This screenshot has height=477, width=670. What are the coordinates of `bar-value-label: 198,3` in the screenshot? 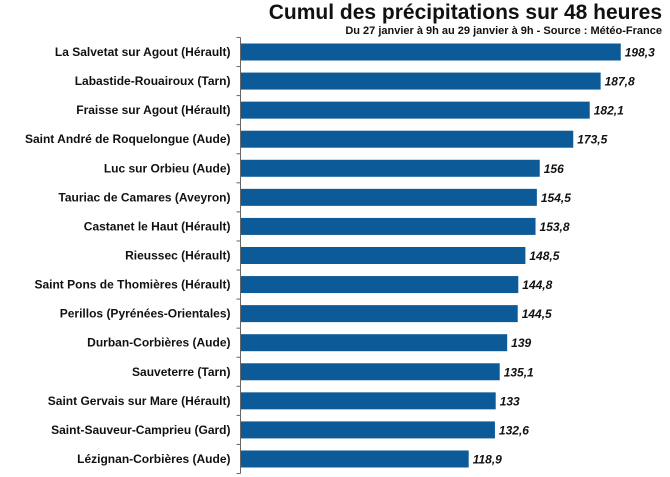 It's located at (640, 53).